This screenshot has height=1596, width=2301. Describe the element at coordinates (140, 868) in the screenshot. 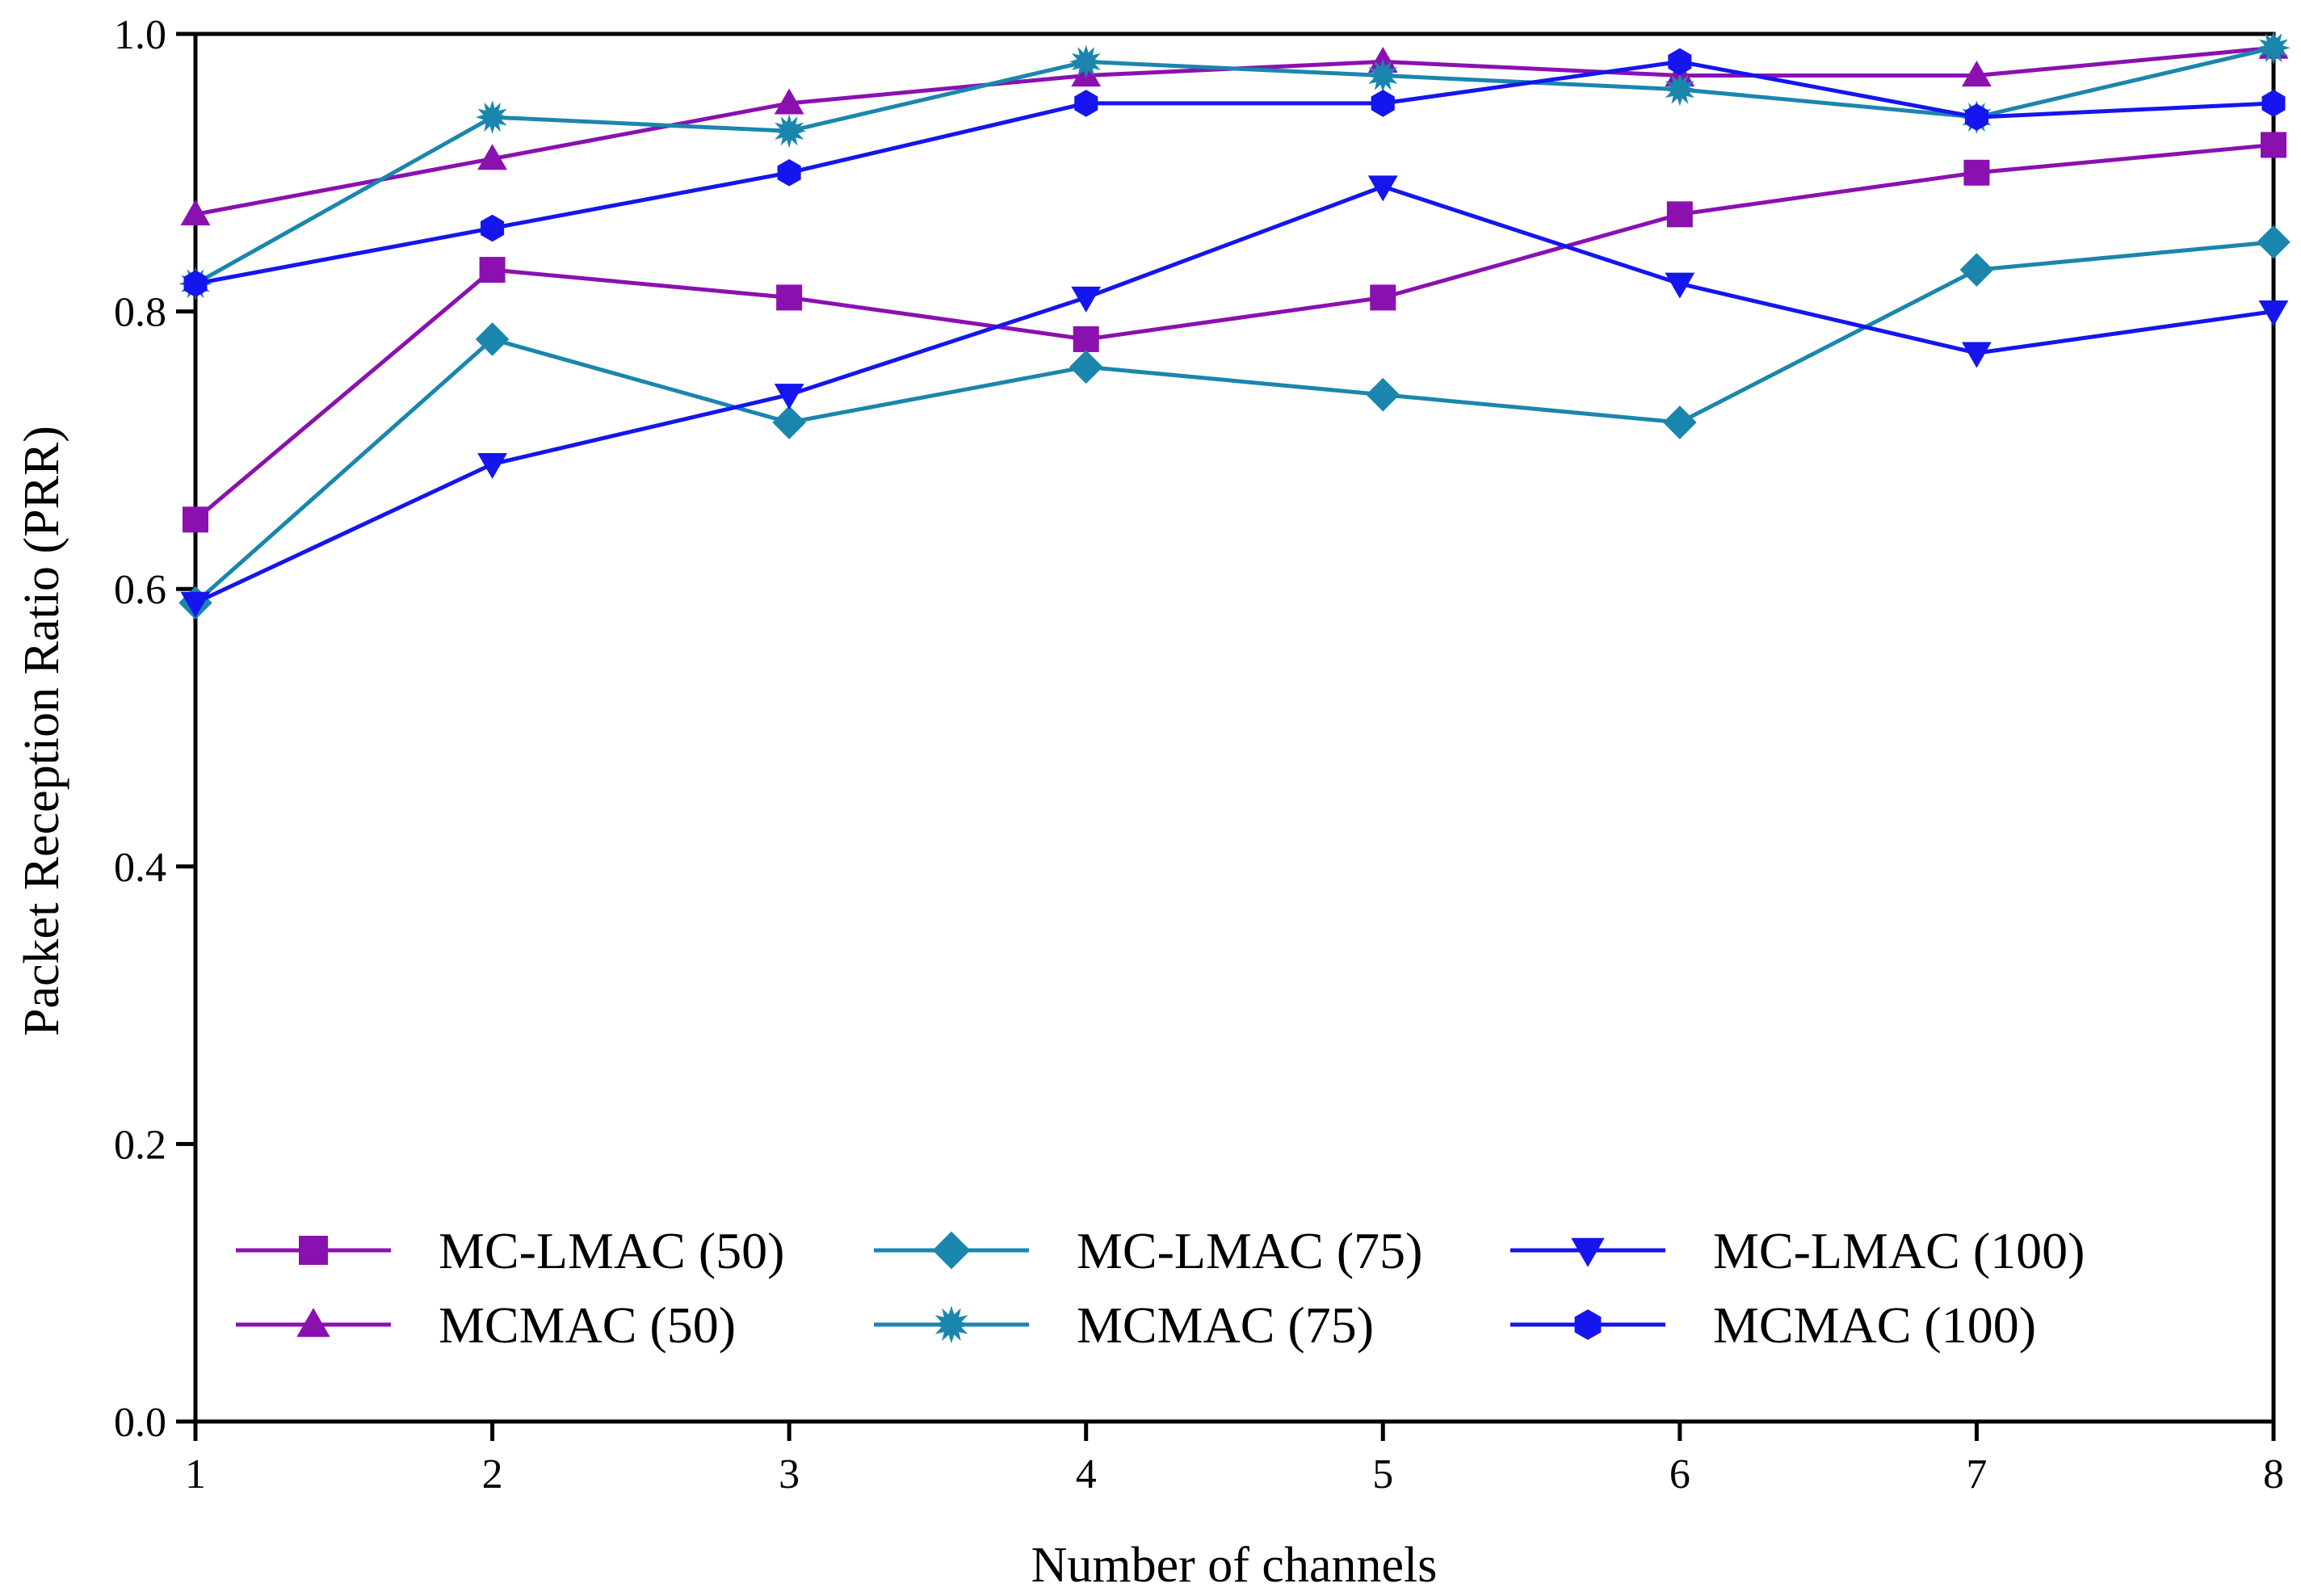

I see `y-tick-label: 0.4` at that location.